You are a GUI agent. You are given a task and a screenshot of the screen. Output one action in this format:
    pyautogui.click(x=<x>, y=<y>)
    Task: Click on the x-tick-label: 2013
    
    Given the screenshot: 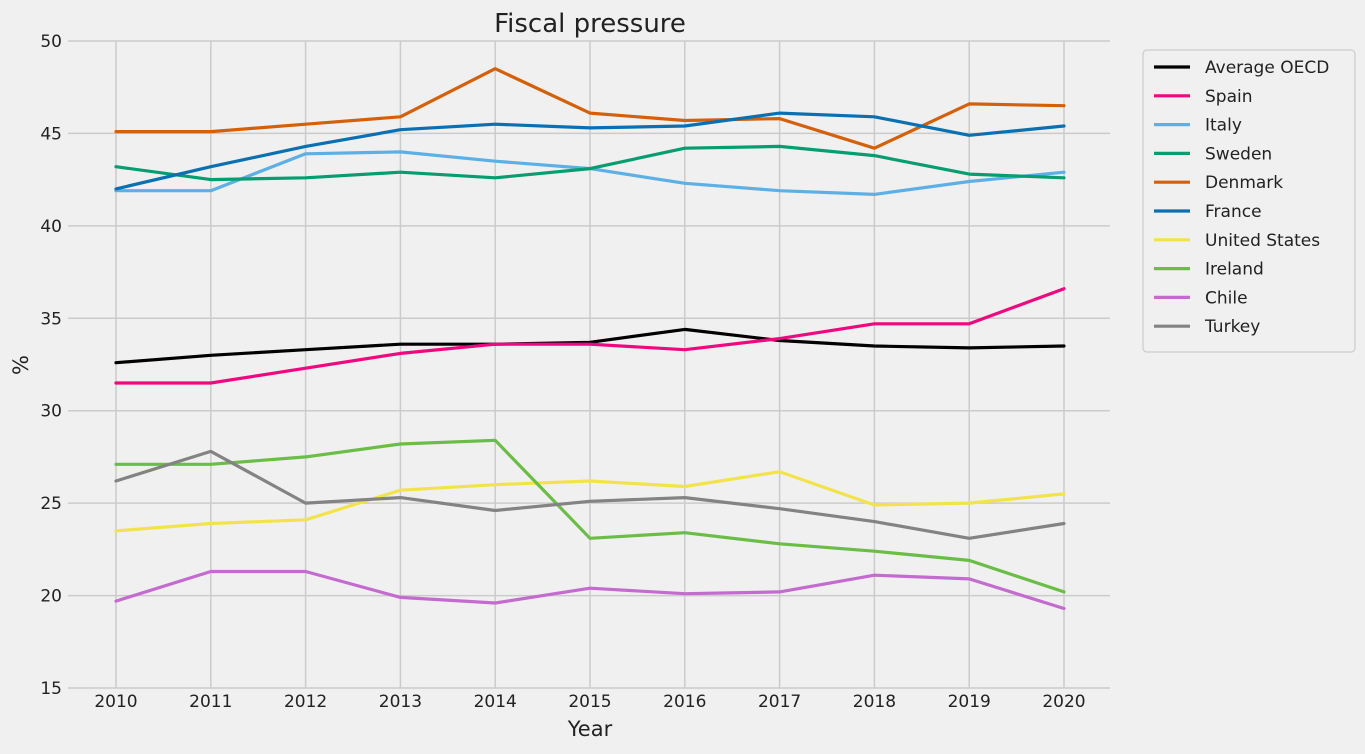 What is the action you would take?
    pyautogui.click(x=400, y=702)
    